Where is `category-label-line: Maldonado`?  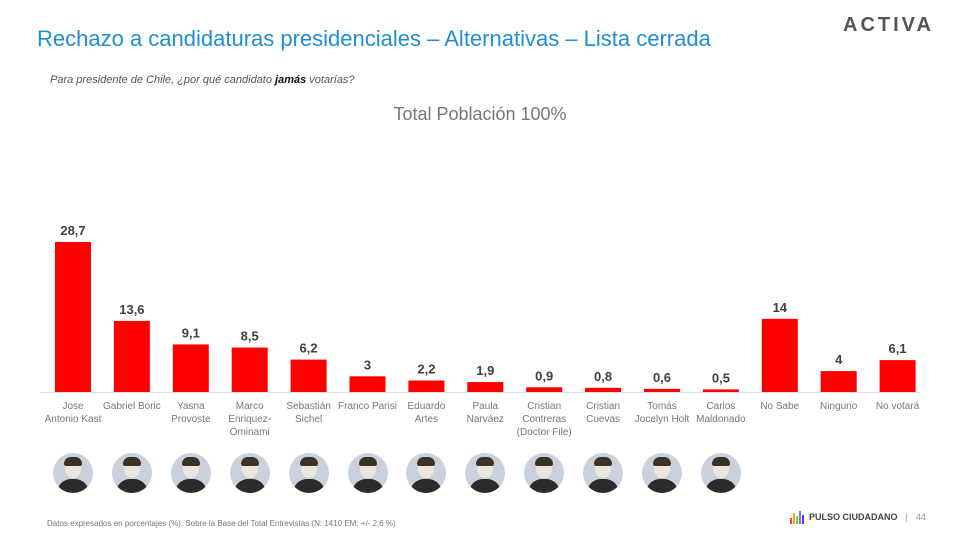 category-label-line: Maldonado is located at coordinates (721, 419).